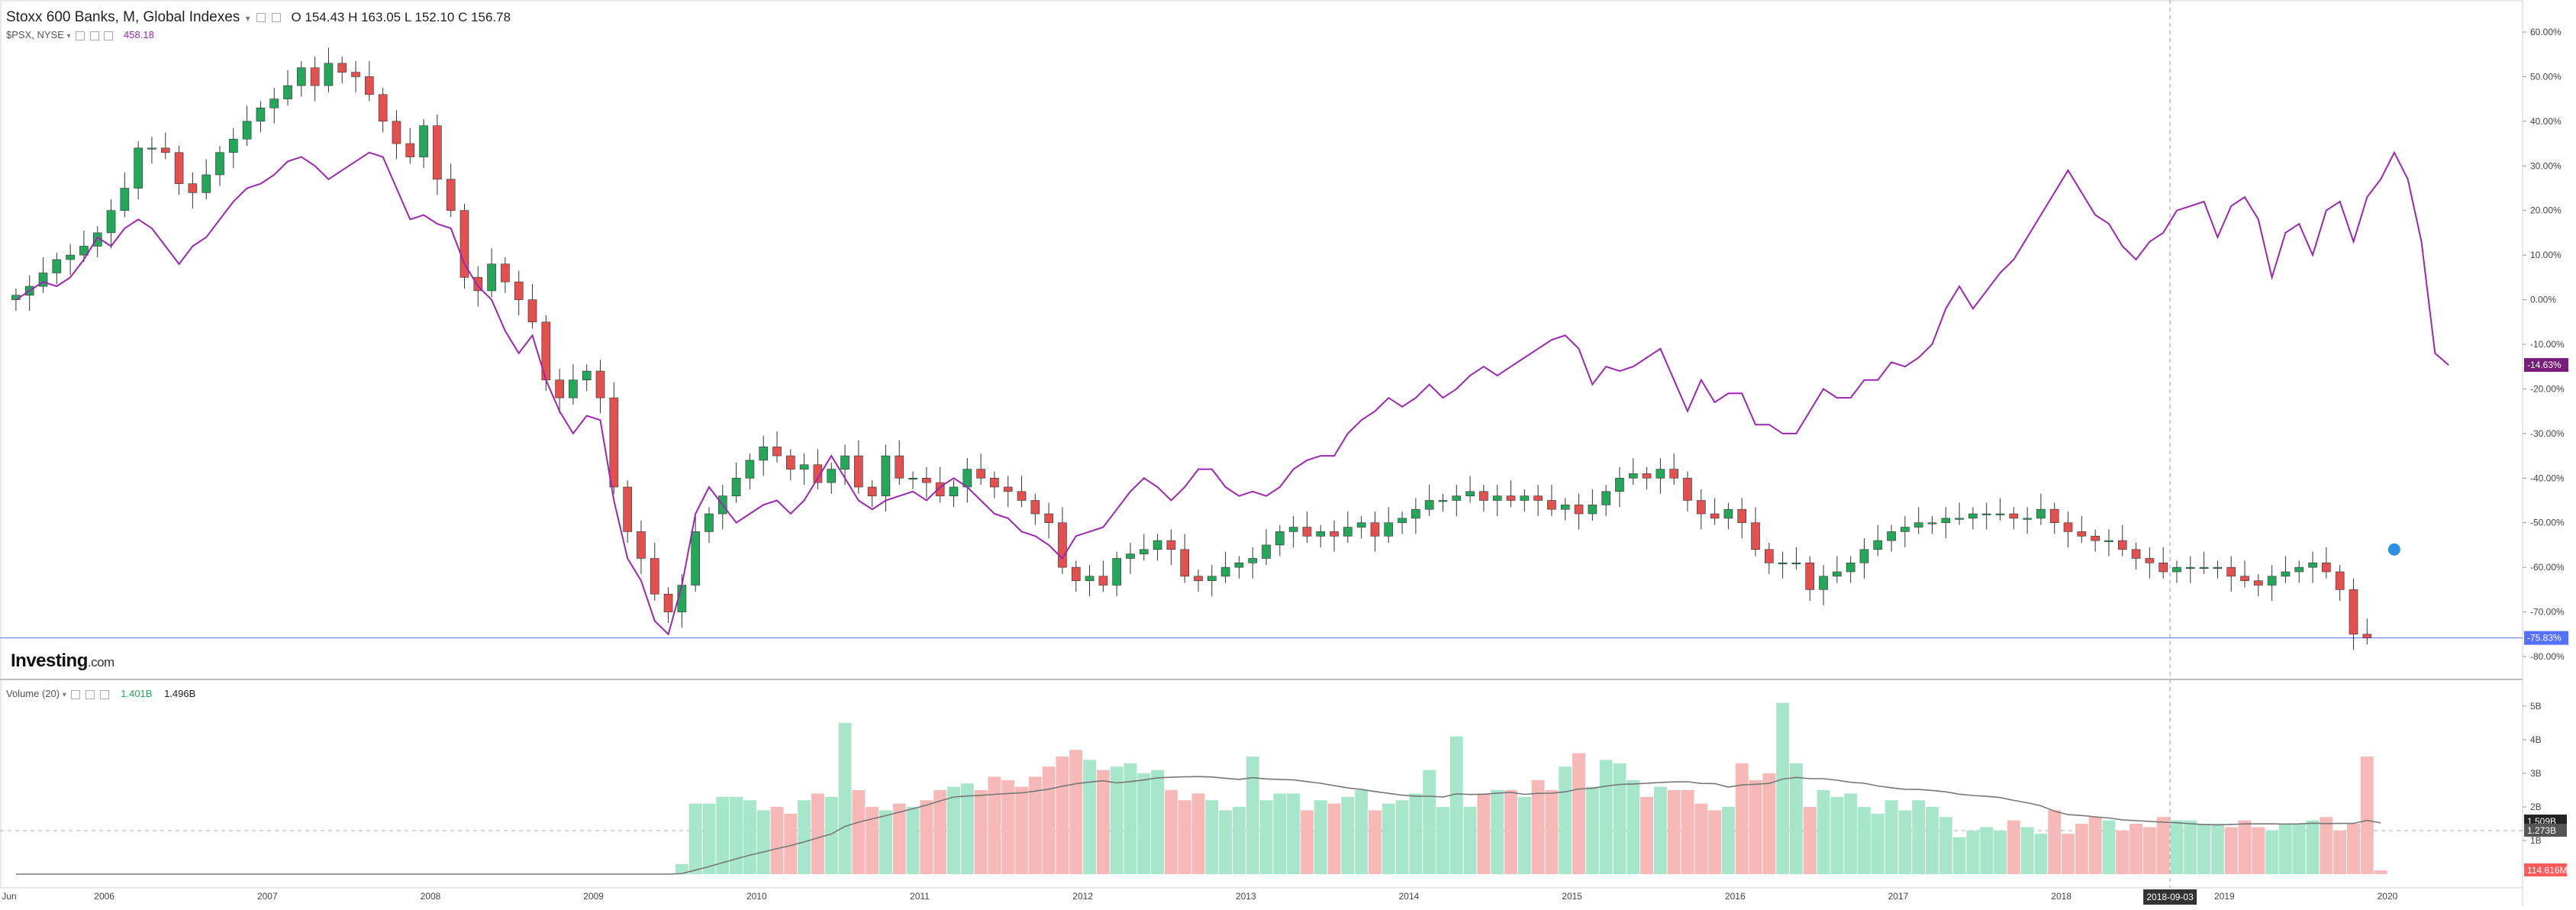  What do you see at coordinates (2536, 739) in the screenshot?
I see `vol-tick-label: 4B` at bounding box center [2536, 739].